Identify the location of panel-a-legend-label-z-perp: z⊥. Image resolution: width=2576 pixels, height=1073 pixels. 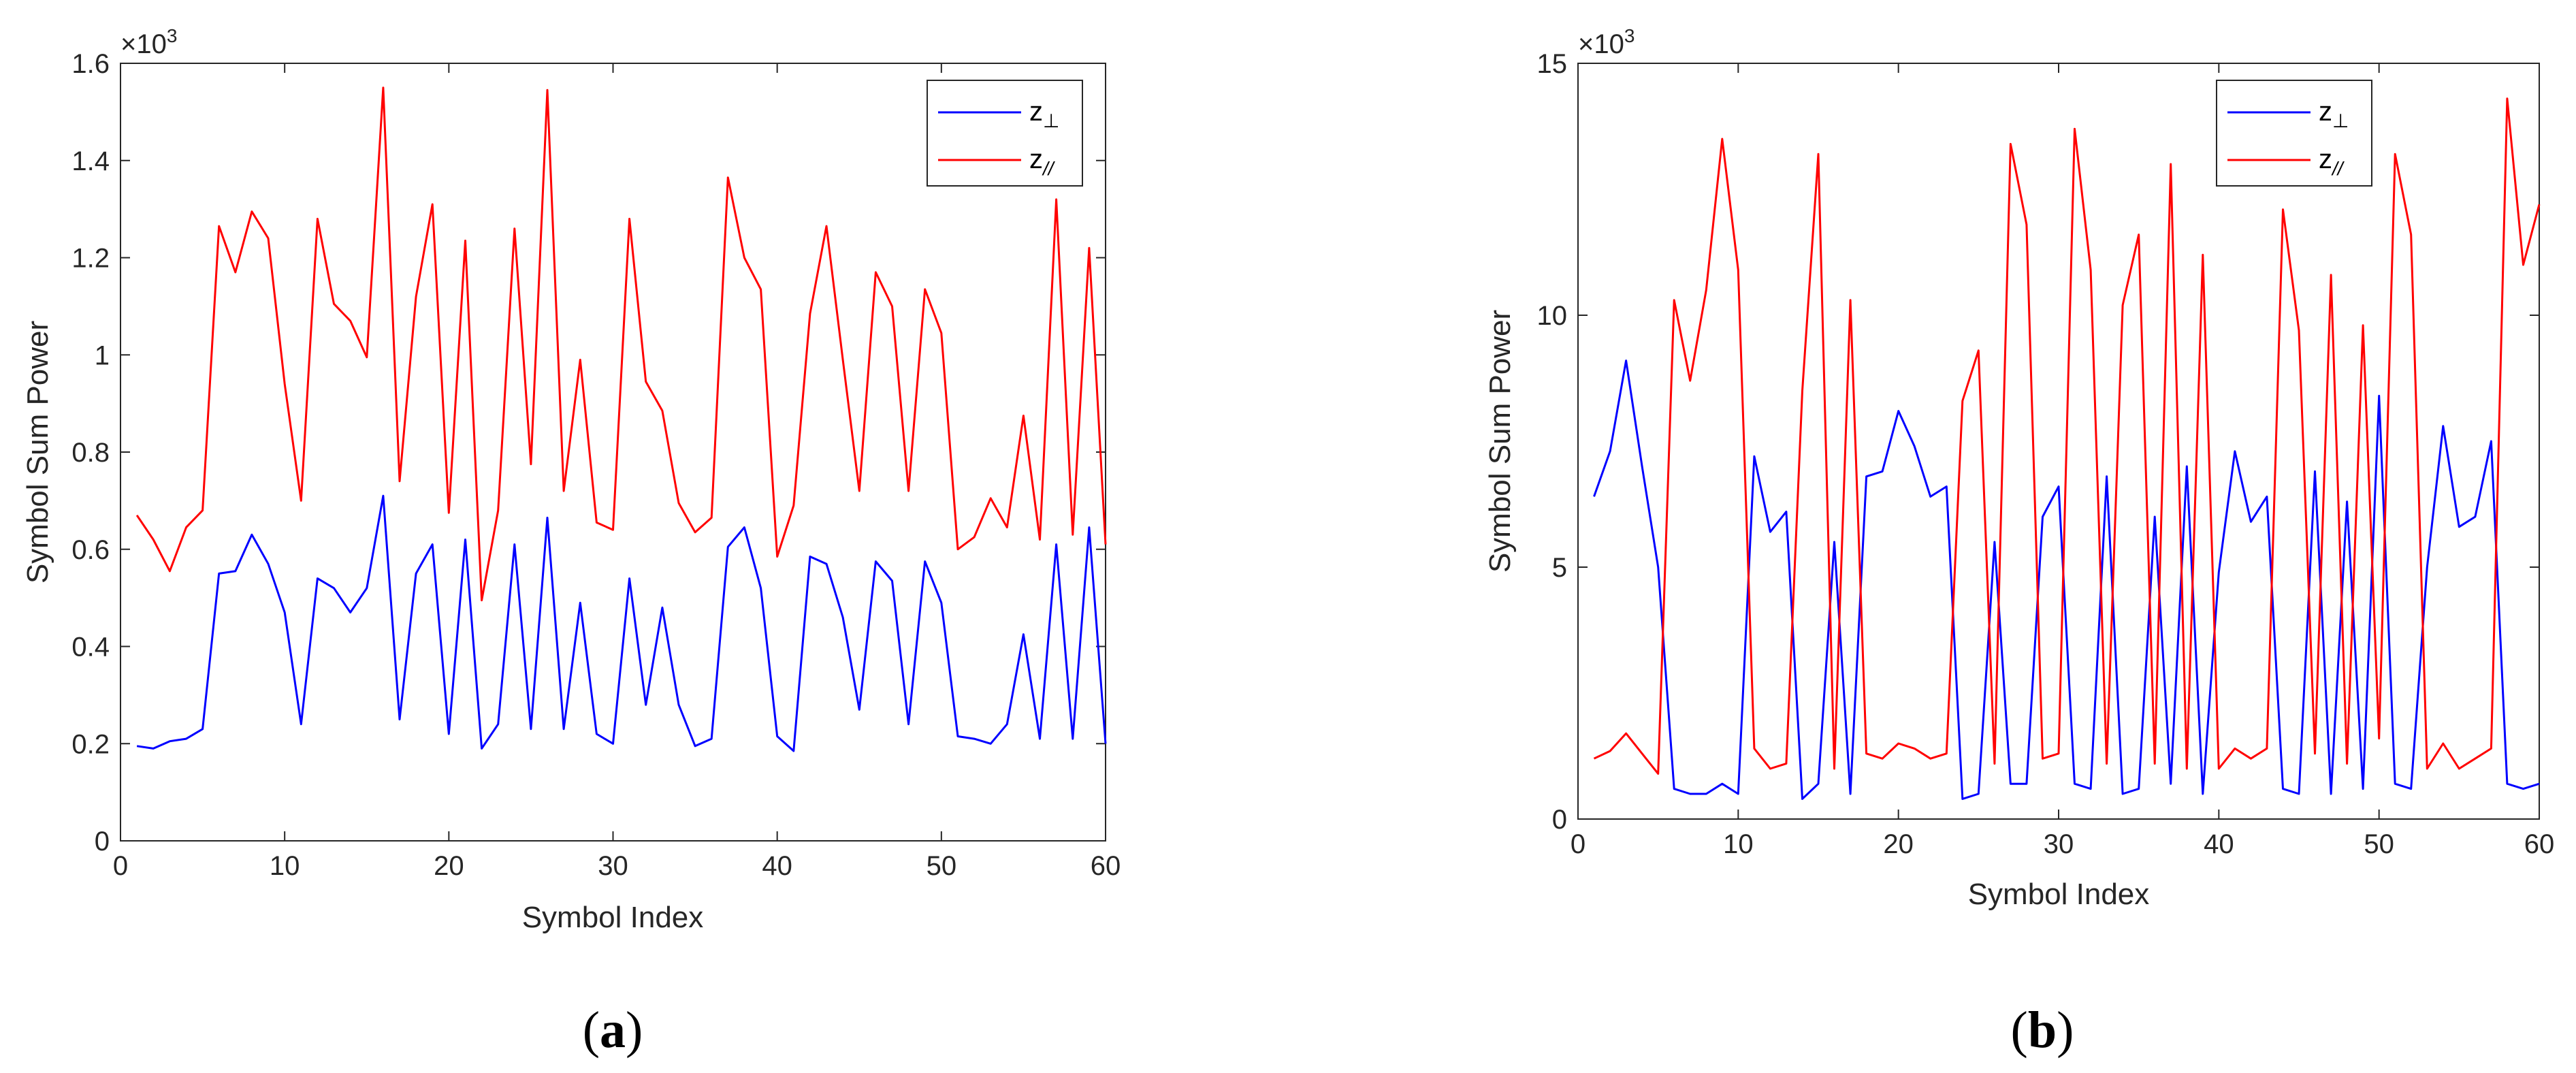
(1044, 114).